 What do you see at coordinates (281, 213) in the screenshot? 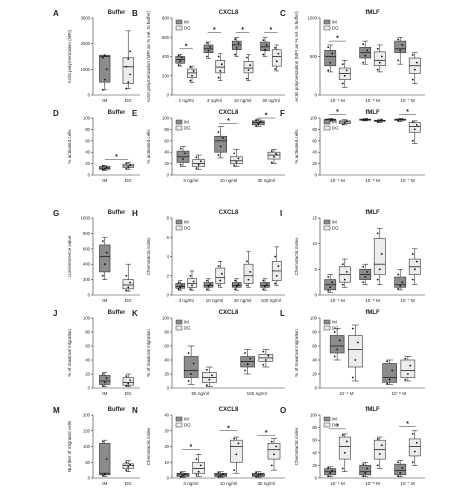
I see `panel-letter: I` at bounding box center [281, 213].